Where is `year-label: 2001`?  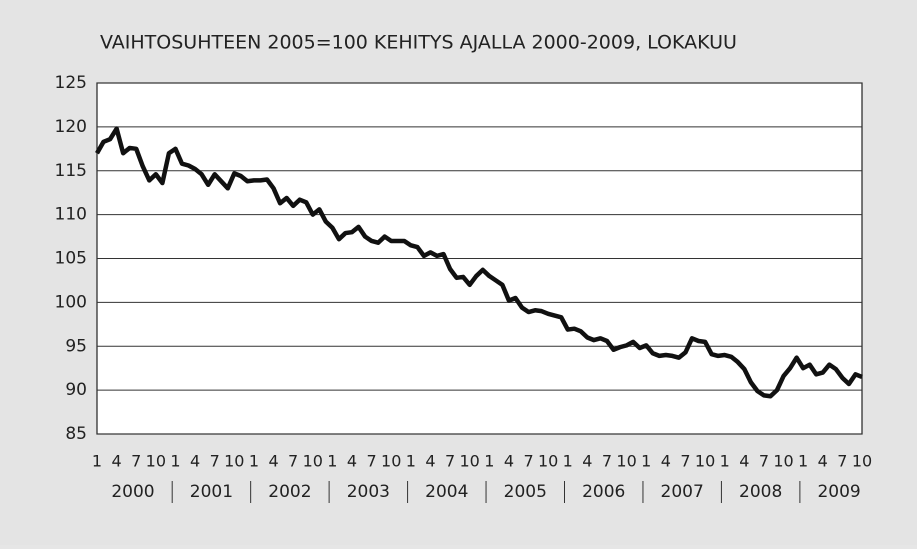 year-label: 2001 is located at coordinates (211, 492).